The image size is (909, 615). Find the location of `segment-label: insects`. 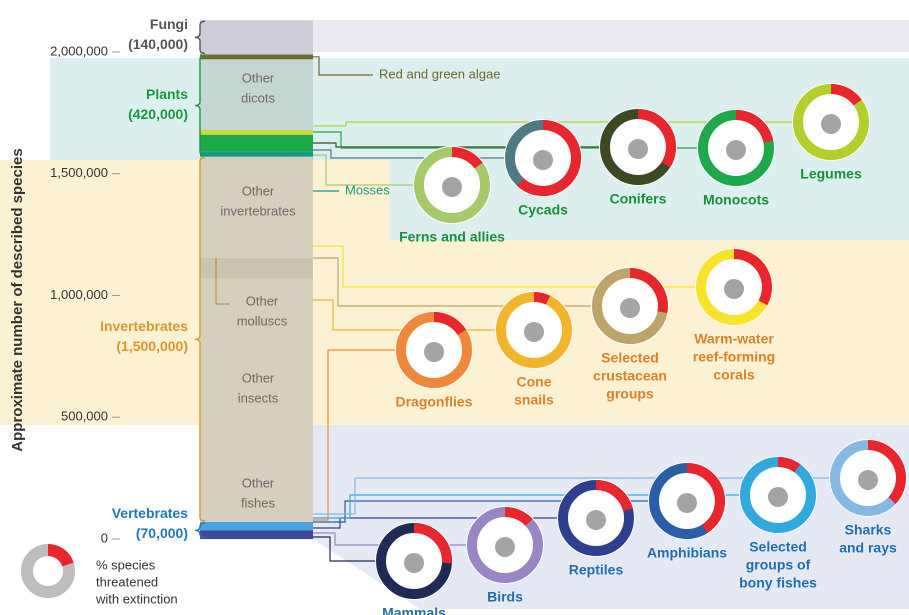

segment-label: insects is located at coordinates (258, 397).